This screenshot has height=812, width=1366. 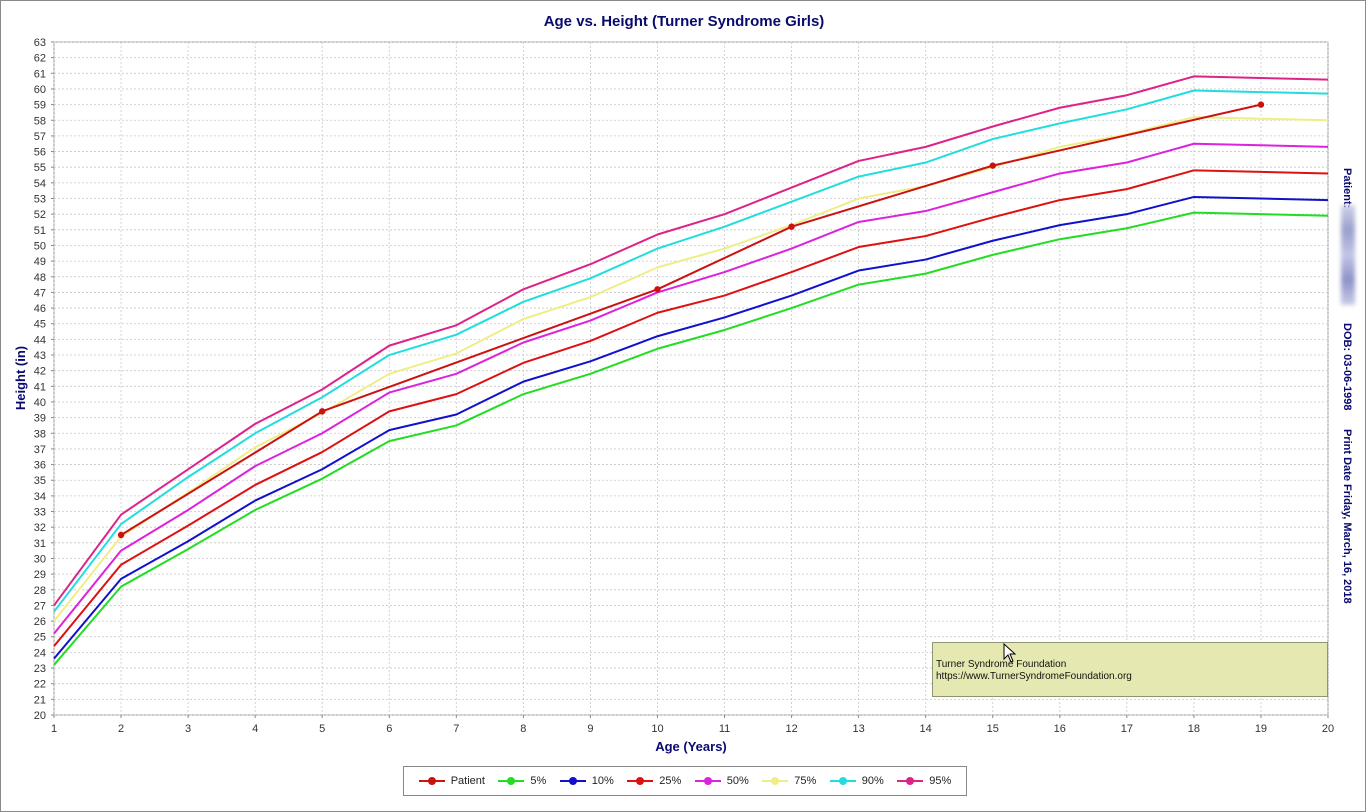 What do you see at coordinates (791, 729) in the screenshot?
I see `x-tick-label: 12` at bounding box center [791, 729].